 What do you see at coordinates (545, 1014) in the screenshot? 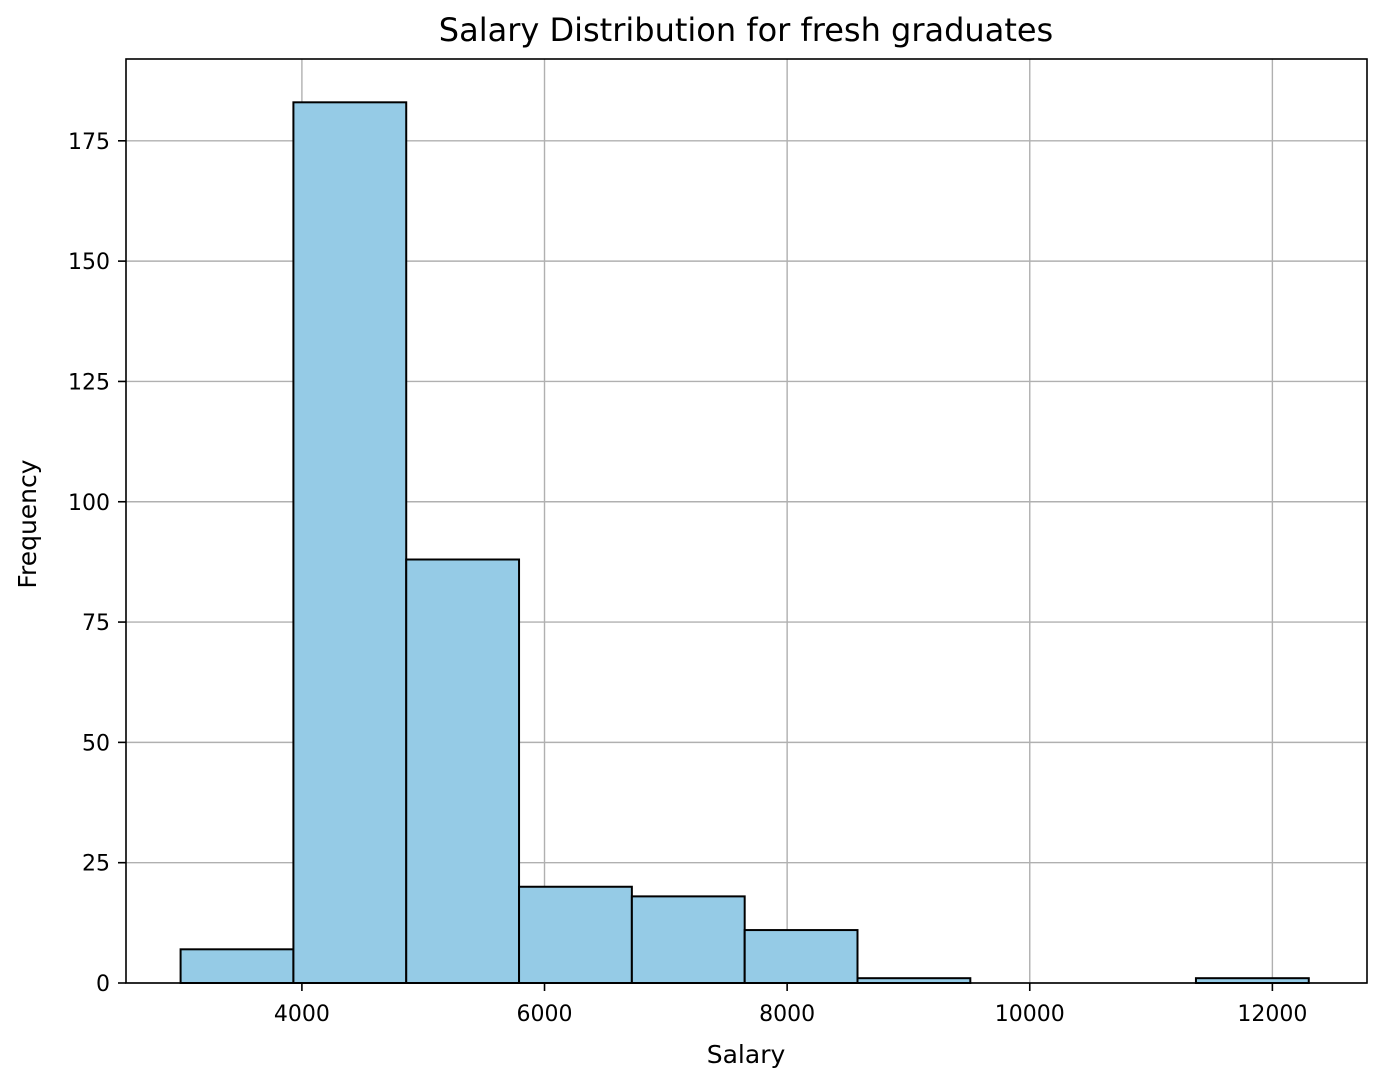
I see `x-tick-label: 6000` at bounding box center [545, 1014].